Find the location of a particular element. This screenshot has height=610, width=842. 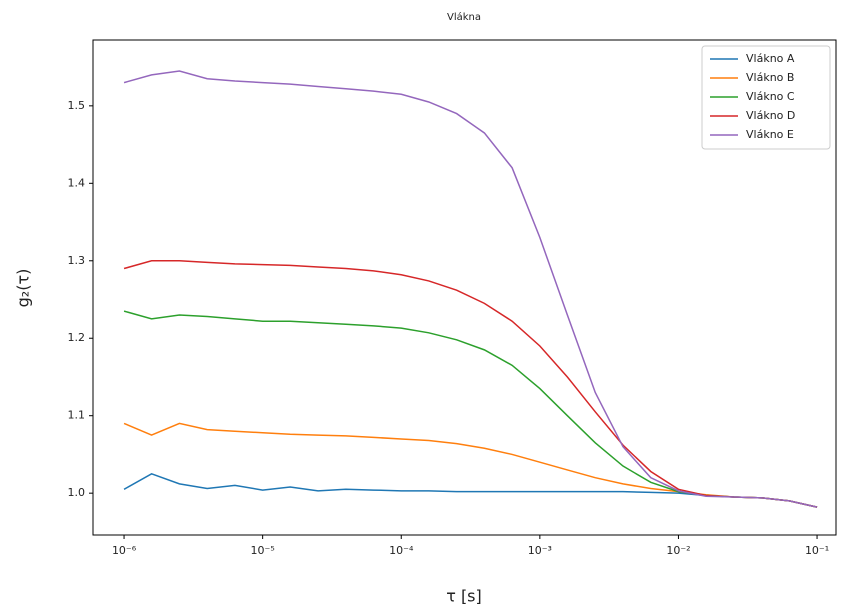

y-axis-label: g₂(τ) is located at coordinates (23, 288).